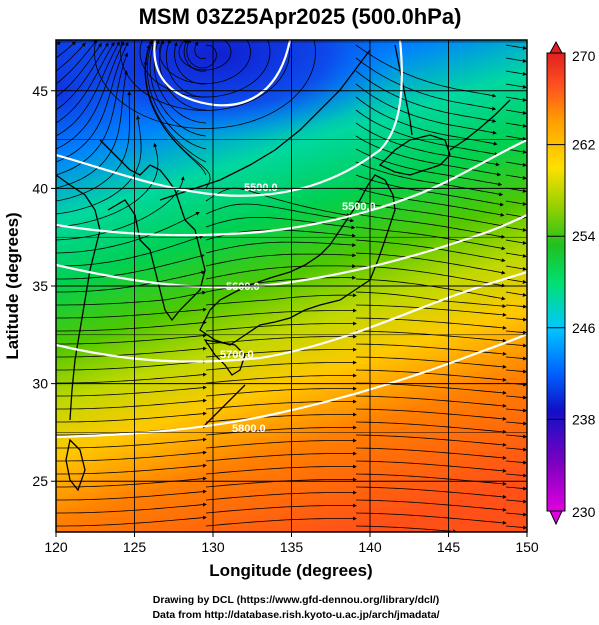 The width and height of the screenshot is (599, 625). Describe the element at coordinates (243, 287) in the screenshot. I see `contour-label: 5600.0` at that location.